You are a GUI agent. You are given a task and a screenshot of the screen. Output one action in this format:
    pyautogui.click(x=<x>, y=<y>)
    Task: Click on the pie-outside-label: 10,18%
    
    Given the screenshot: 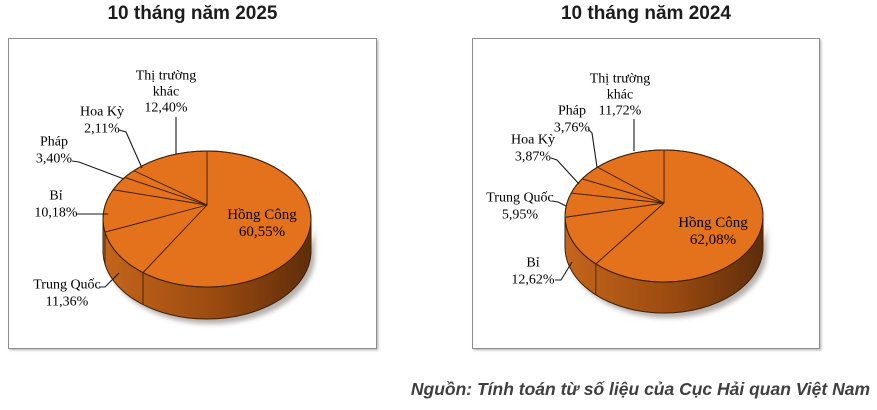 What is the action you would take?
    pyautogui.click(x=56, y=213)
    